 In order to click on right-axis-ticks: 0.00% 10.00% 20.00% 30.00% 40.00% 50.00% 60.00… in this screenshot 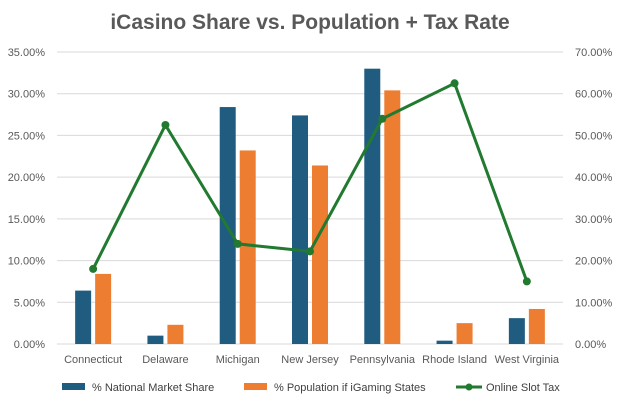, I will do `click(594, 199)`.